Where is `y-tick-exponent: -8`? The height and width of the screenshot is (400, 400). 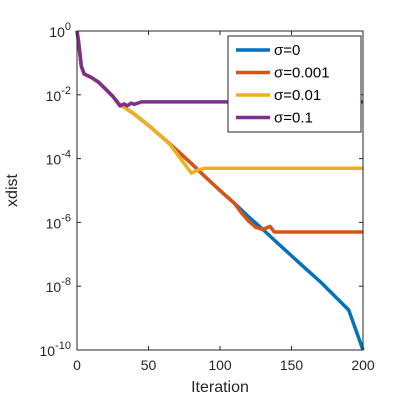 y-tick-exponent: -8 is located at coordinates (66, 282).